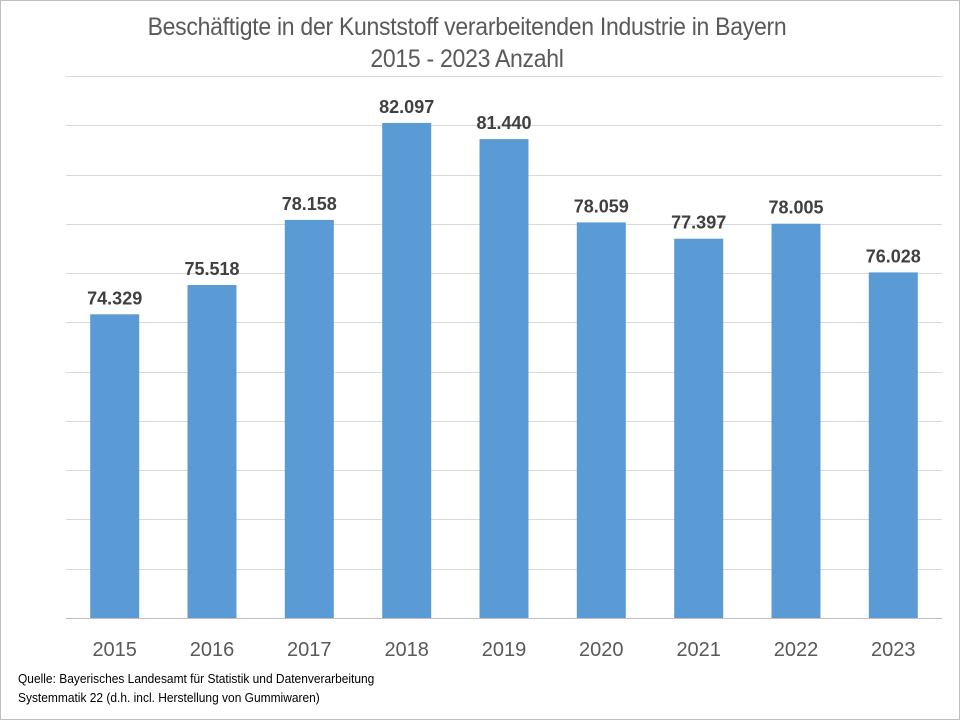 Image resolution: width=960 pixels, height=720 pixels. Describe the element at coordinates (893, 256) in the screenshot. I see `data-label: 76.028` at that location.